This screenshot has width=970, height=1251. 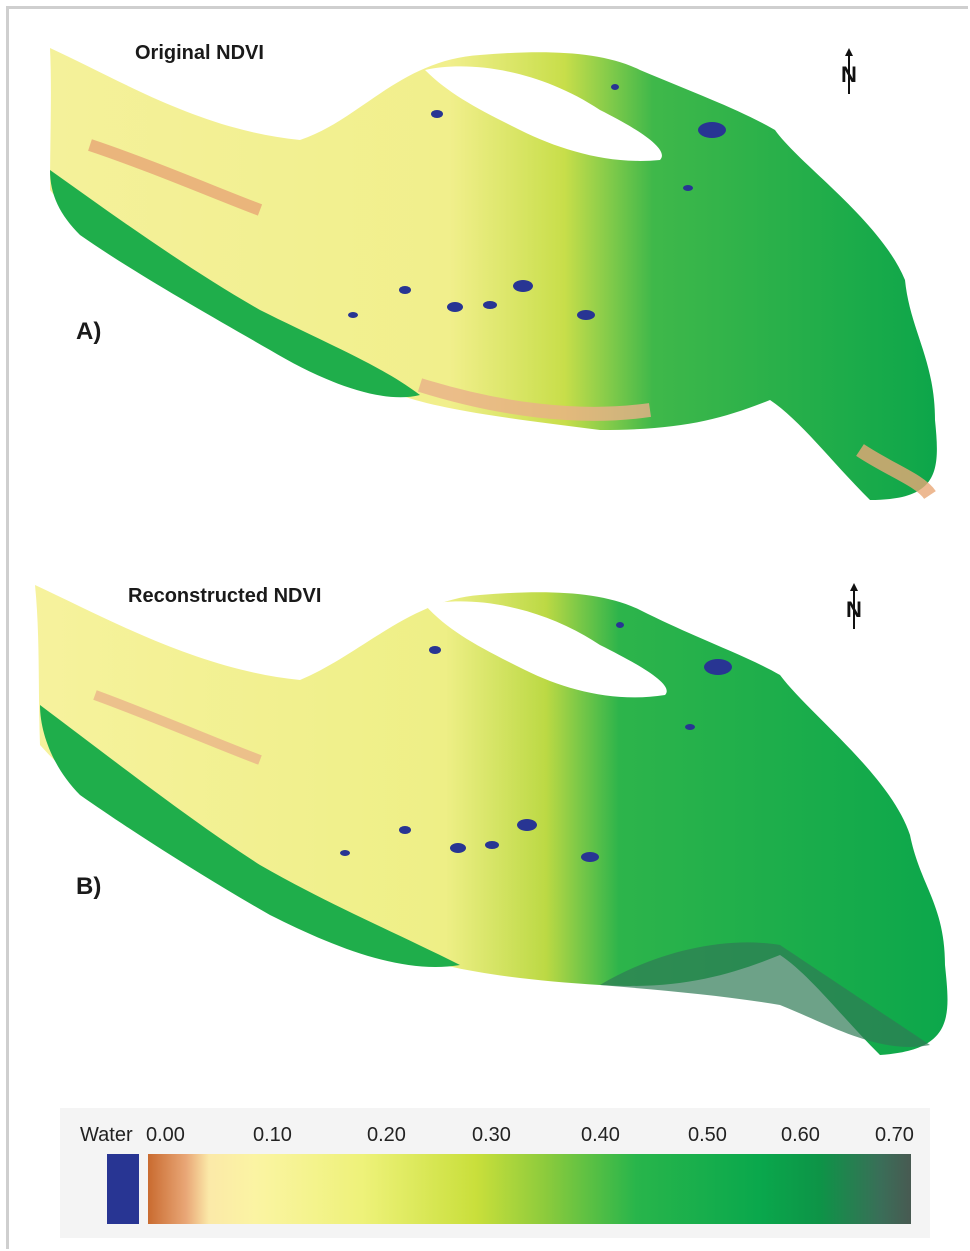 I want to click on panel-title: Original NDVI, so click(x=199, y=53).